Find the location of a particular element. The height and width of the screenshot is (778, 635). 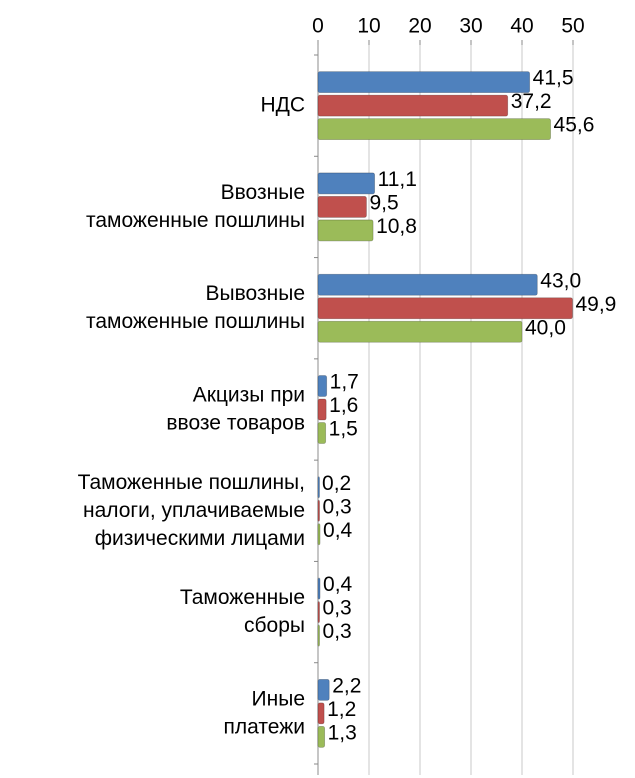

value-label: 1,7 is located at coordinates (344, 382).